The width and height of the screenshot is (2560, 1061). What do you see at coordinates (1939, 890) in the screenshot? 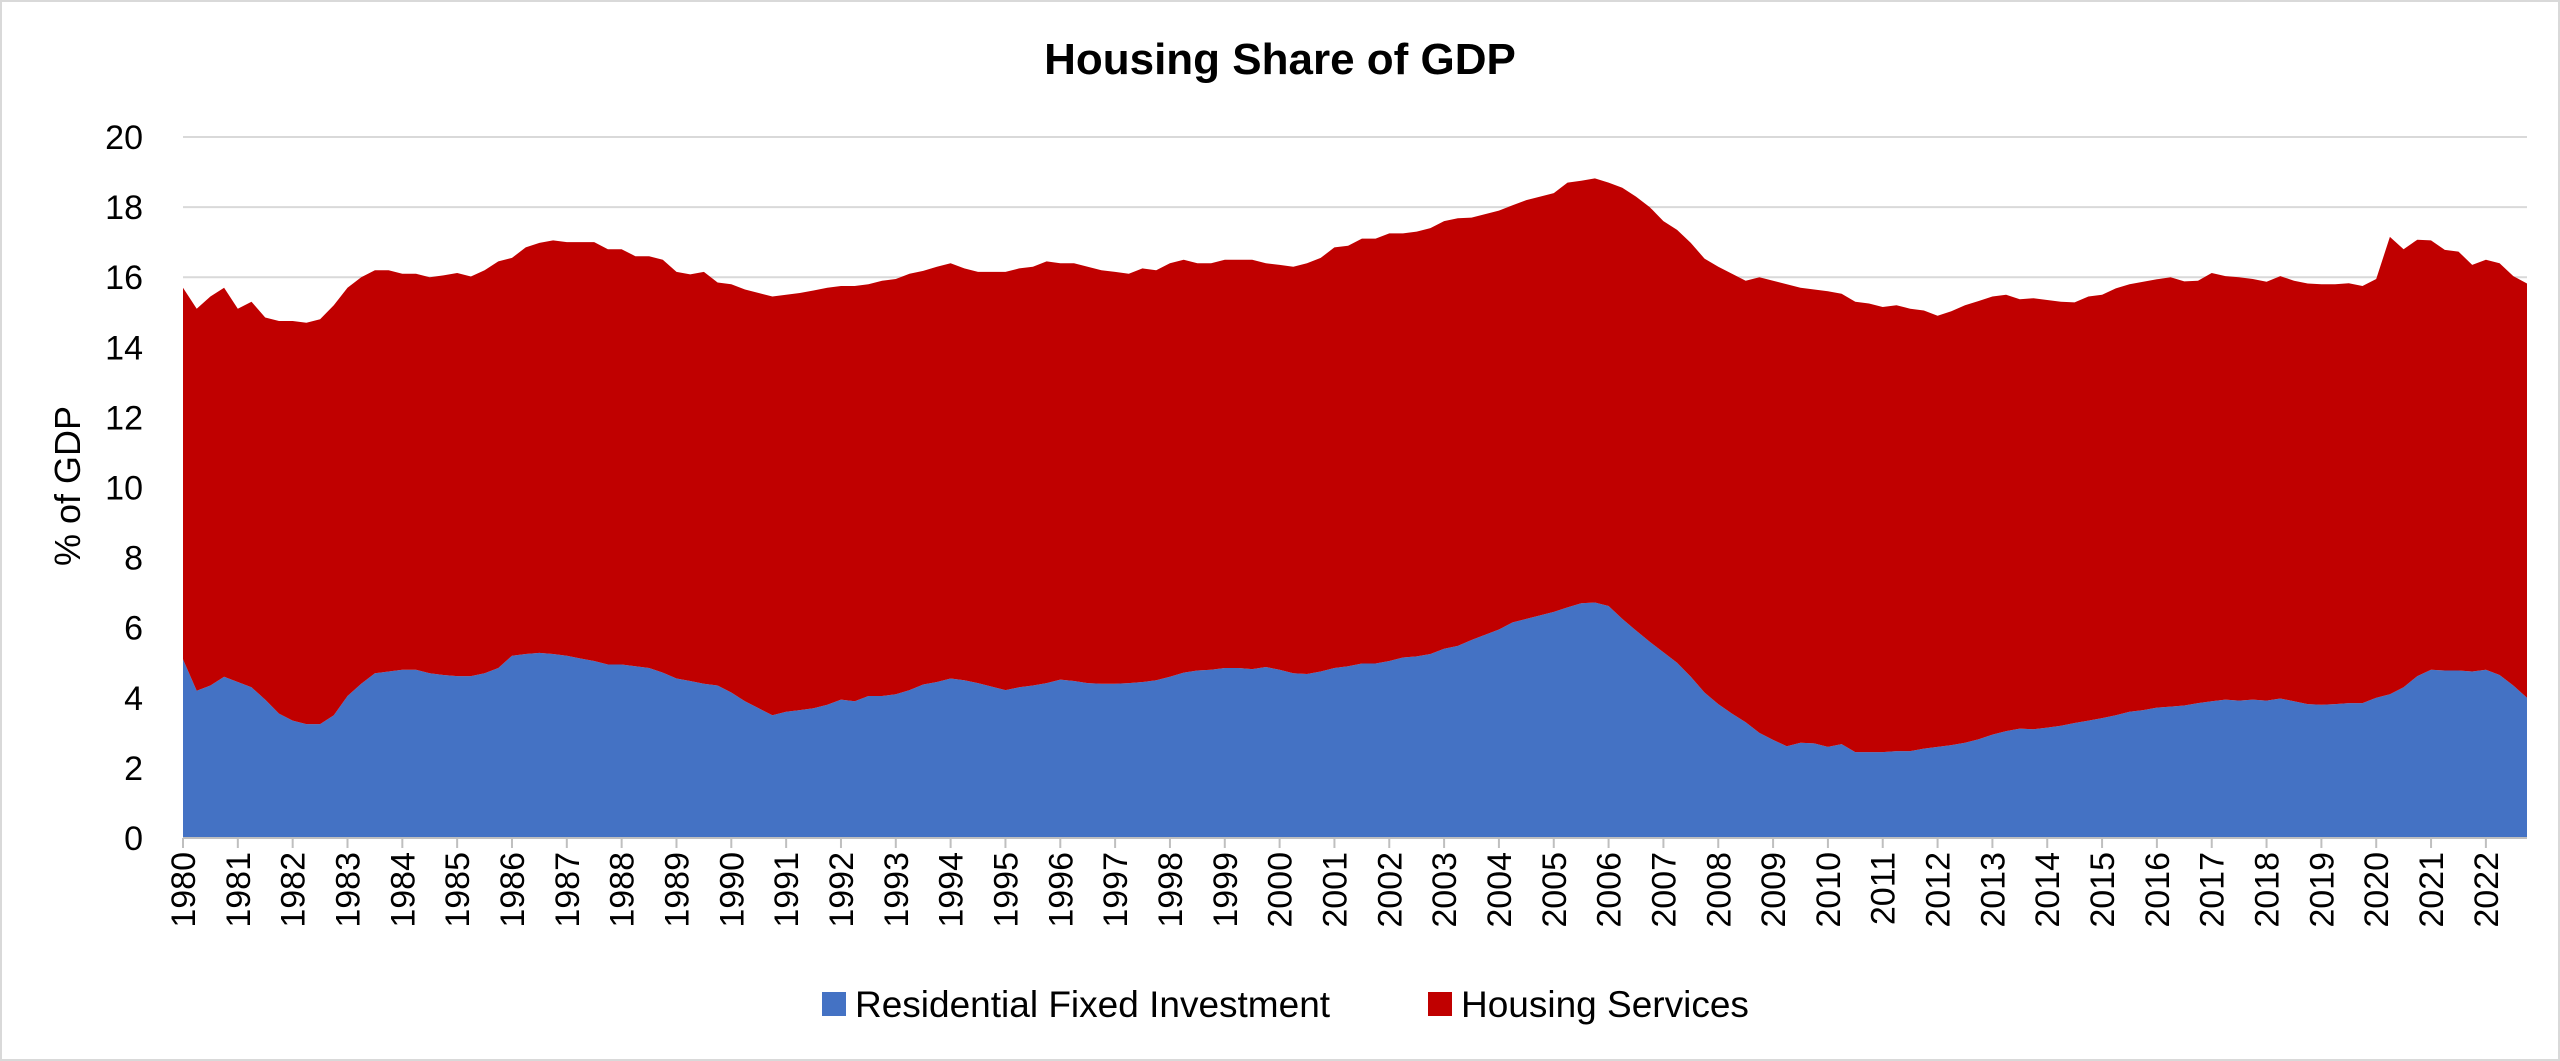
I see `x-tick-label: 2012` at bounding box center [1939, 890].